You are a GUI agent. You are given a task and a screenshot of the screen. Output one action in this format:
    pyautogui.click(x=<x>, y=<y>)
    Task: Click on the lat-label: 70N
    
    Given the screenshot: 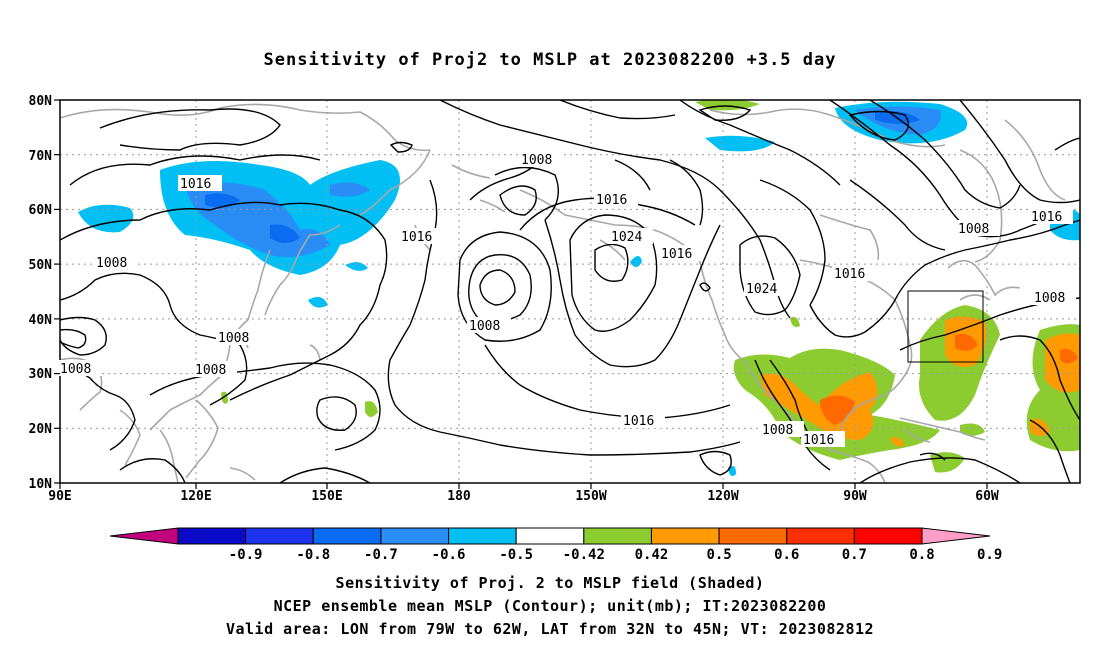 What is the action you would take?
    pyautogui.click(x=41, y=156)
    